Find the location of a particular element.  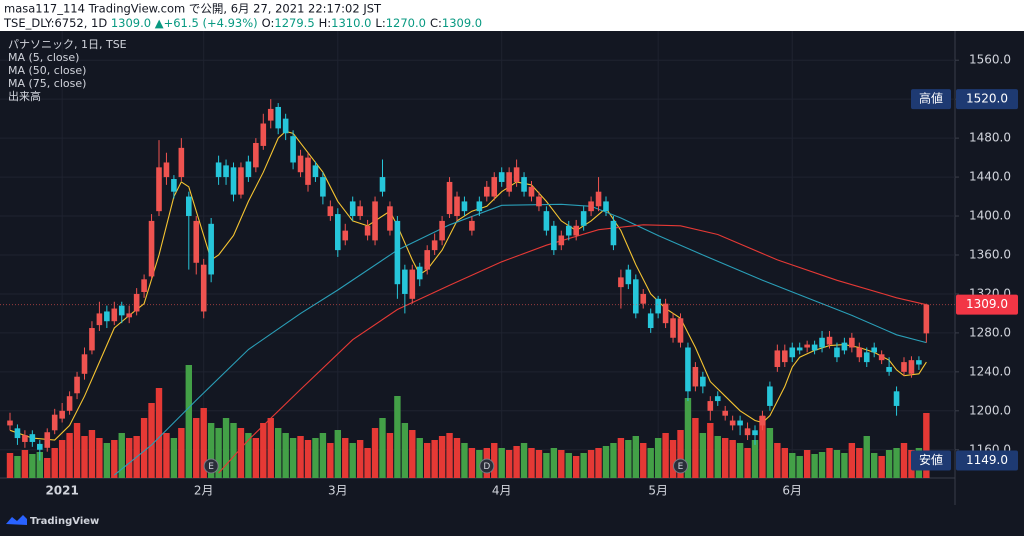

y-tick-label: 1280.0 is located at coordinates (990, 332).